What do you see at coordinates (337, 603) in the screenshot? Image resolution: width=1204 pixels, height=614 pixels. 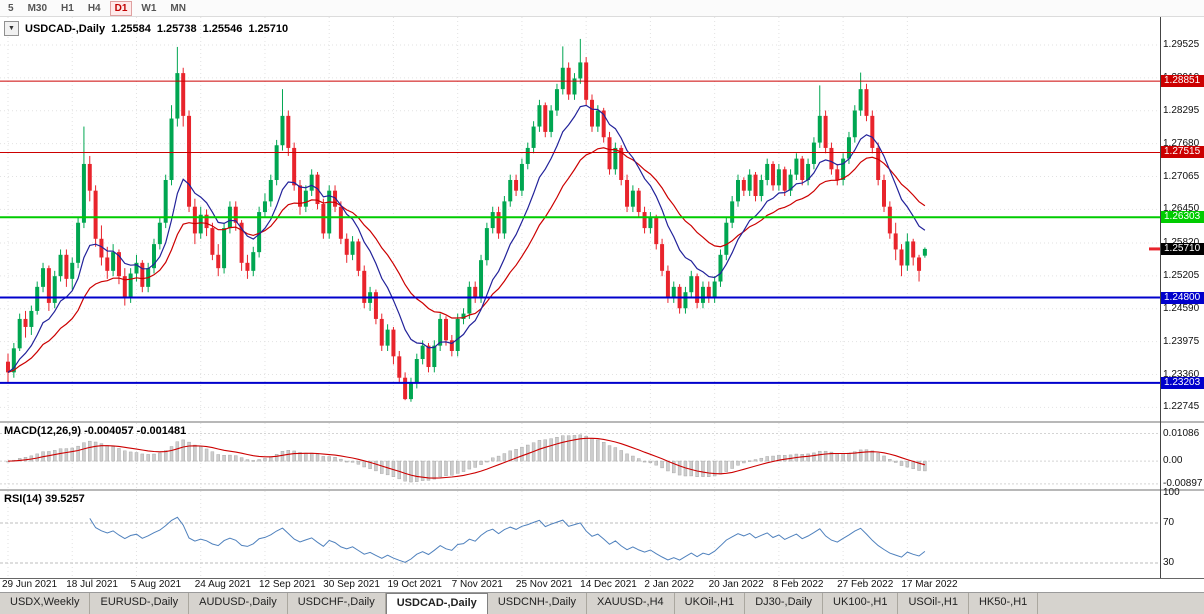 I see `symbol-tab-usdchf-daily: USDCHF-,Daily` at bounding box center [337, 603].